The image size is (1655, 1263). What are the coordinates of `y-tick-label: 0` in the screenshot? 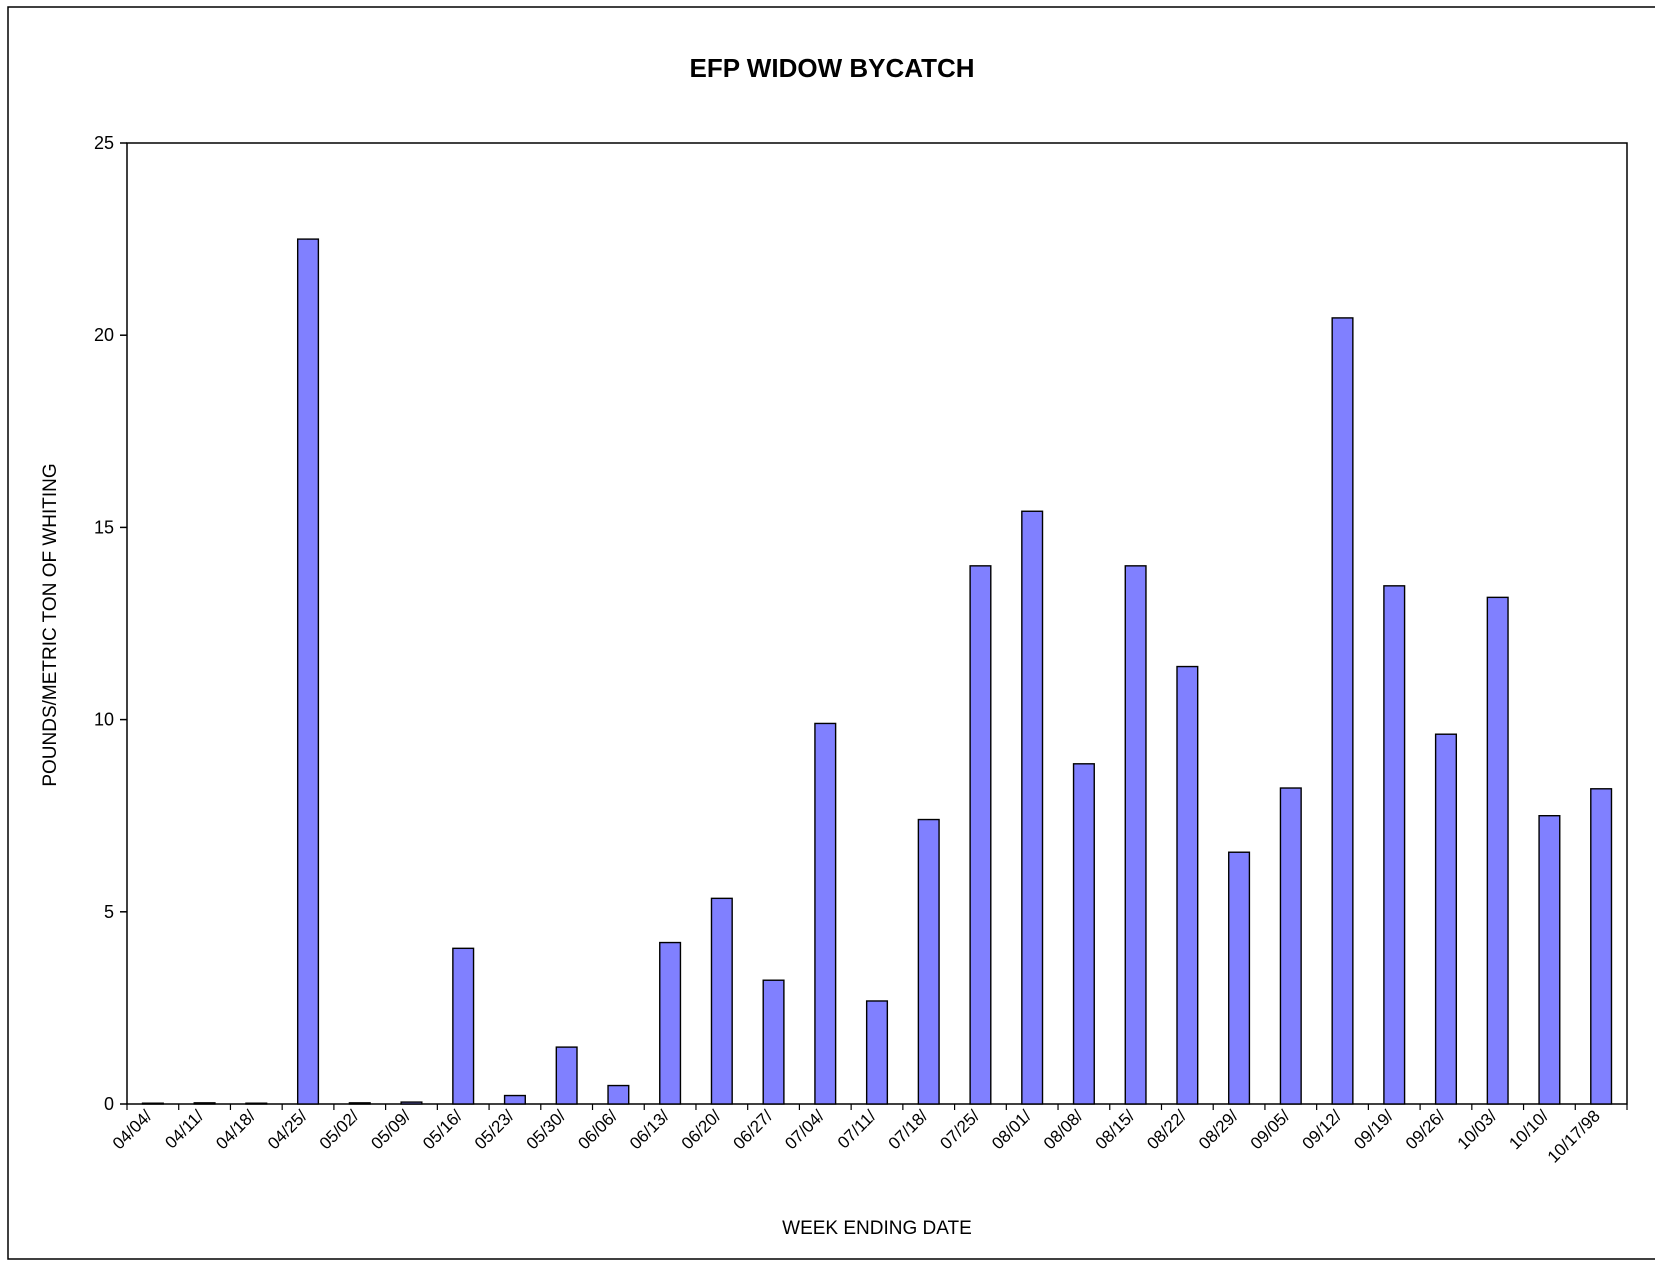 It's located at (109, 1104).